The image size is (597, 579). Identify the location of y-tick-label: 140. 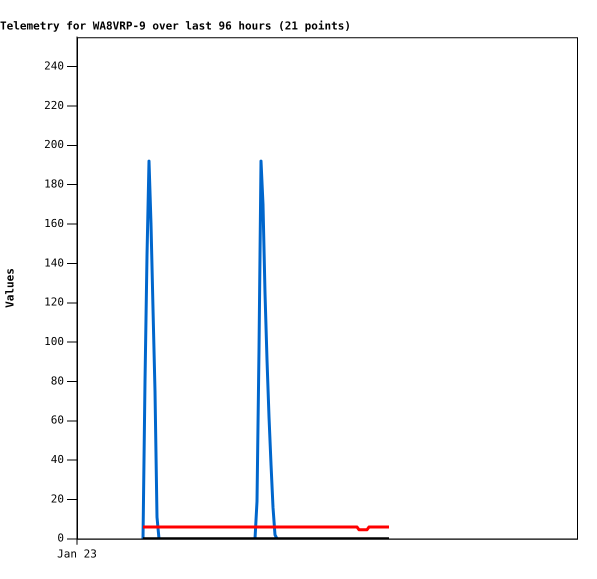
(54, 263).